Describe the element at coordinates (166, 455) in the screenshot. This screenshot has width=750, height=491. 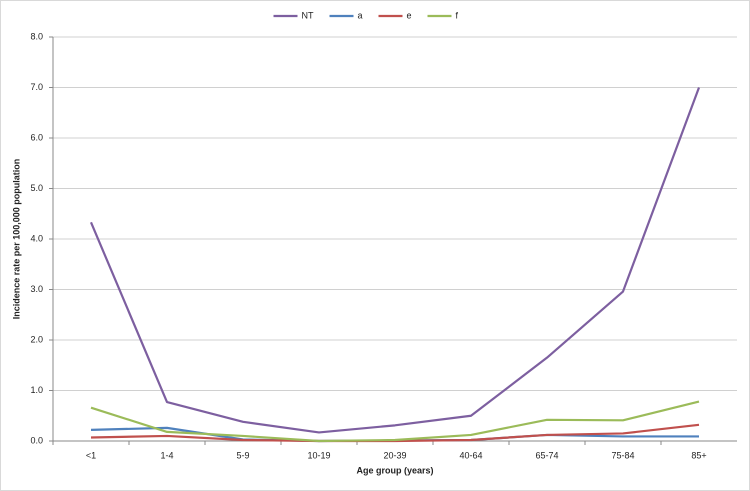
I see `x-tick-label: 1-4` at that location.